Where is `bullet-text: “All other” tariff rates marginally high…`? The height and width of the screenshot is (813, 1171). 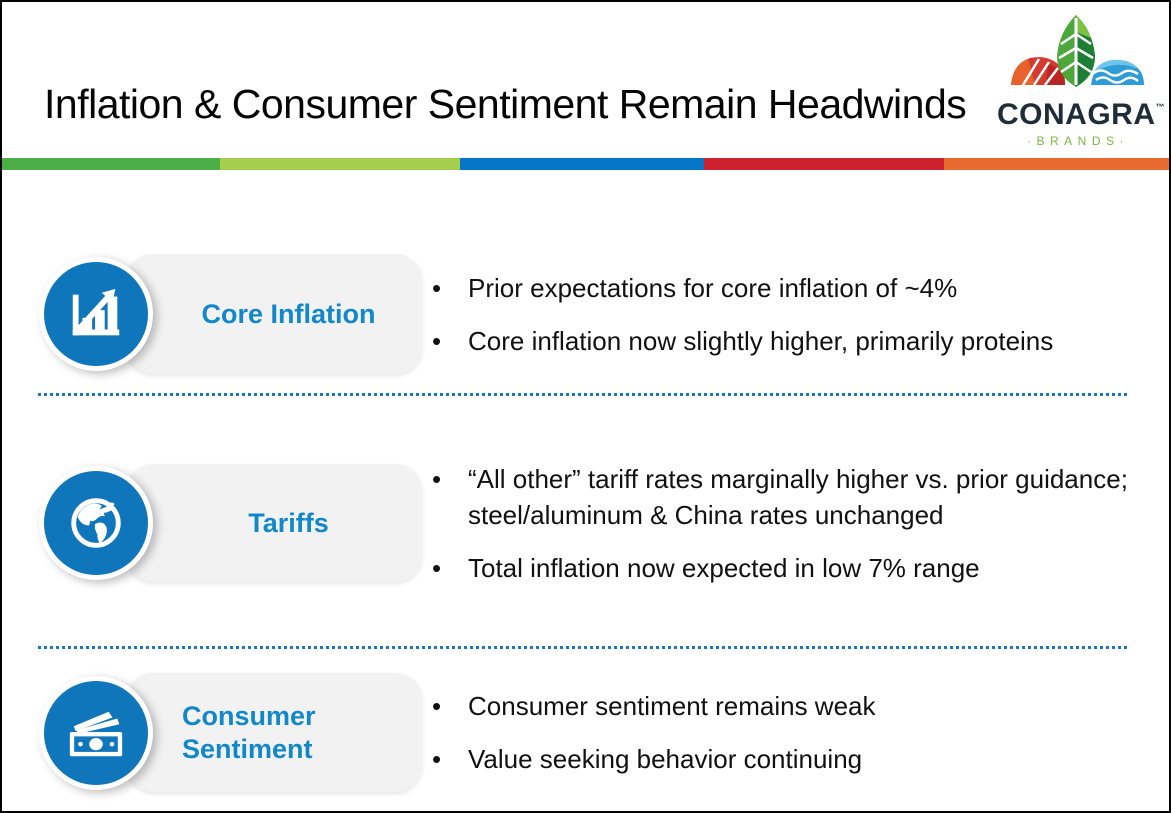
bullet-text: “All other” tariff rates marginally high… is located at coordinates (798, 496).